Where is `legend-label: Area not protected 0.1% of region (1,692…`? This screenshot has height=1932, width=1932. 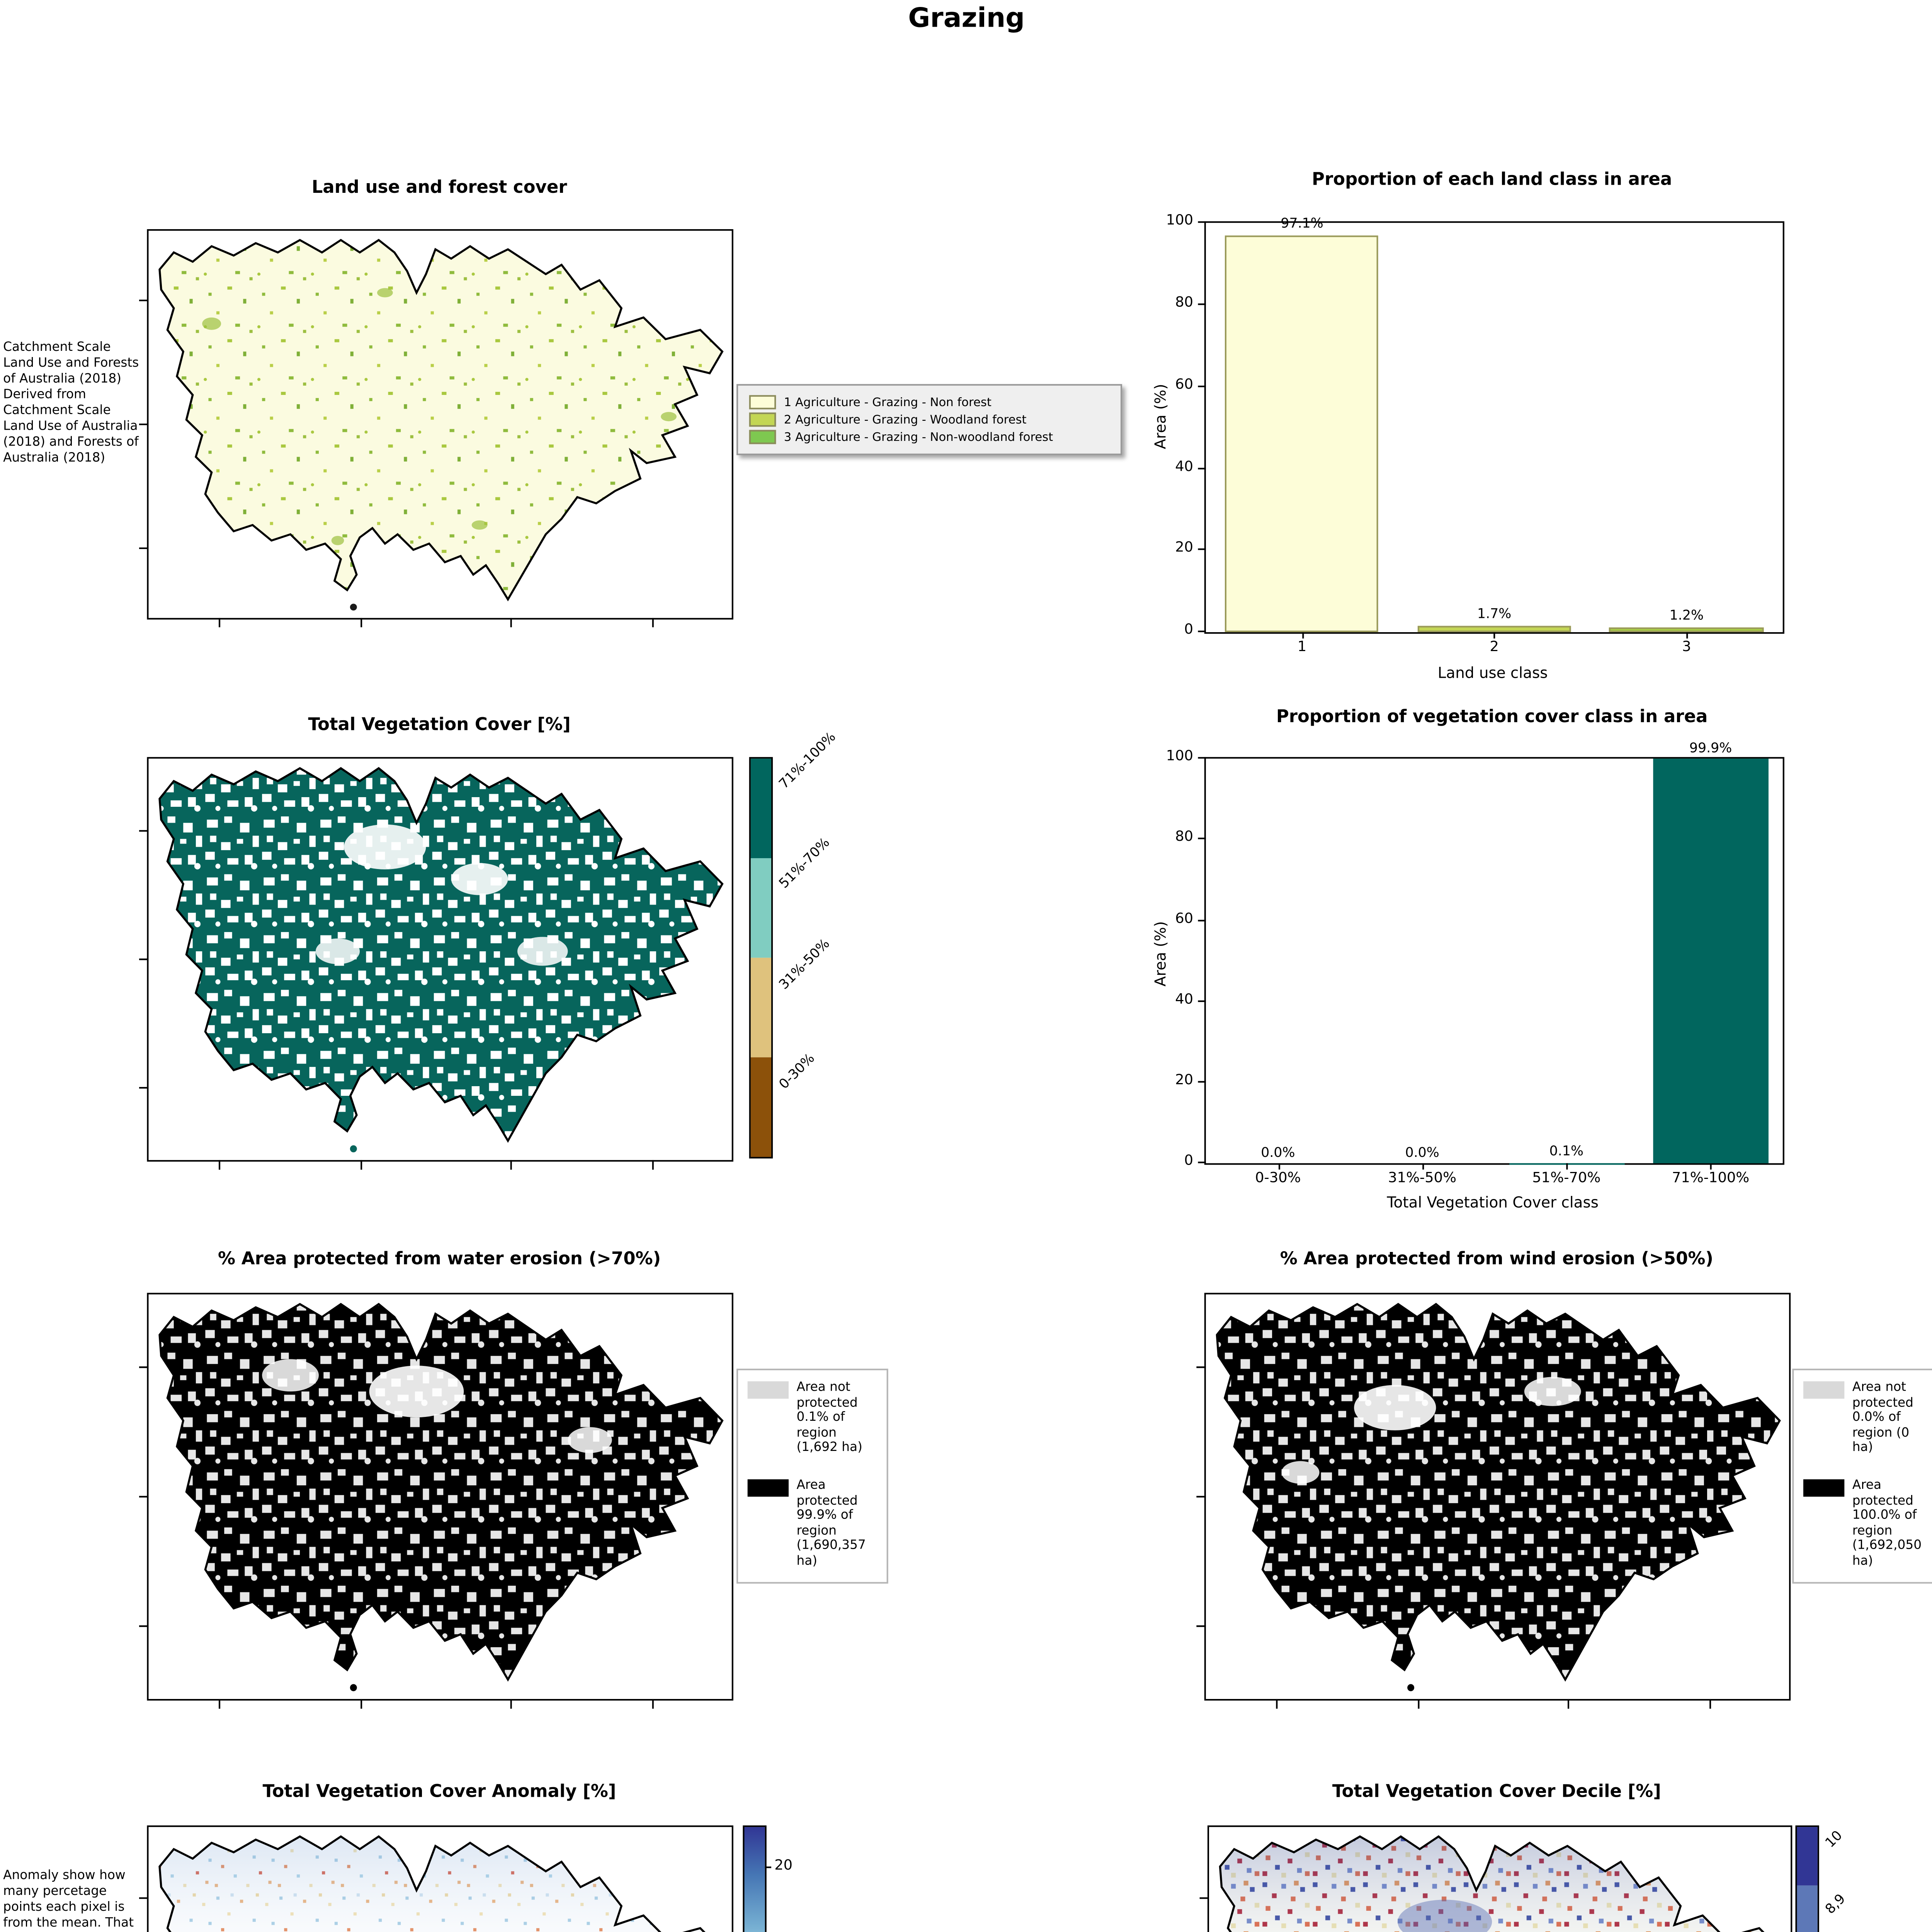 legend-label: Area not protected 0.1% of region (1,692… is located at coordinates (829, 1417).